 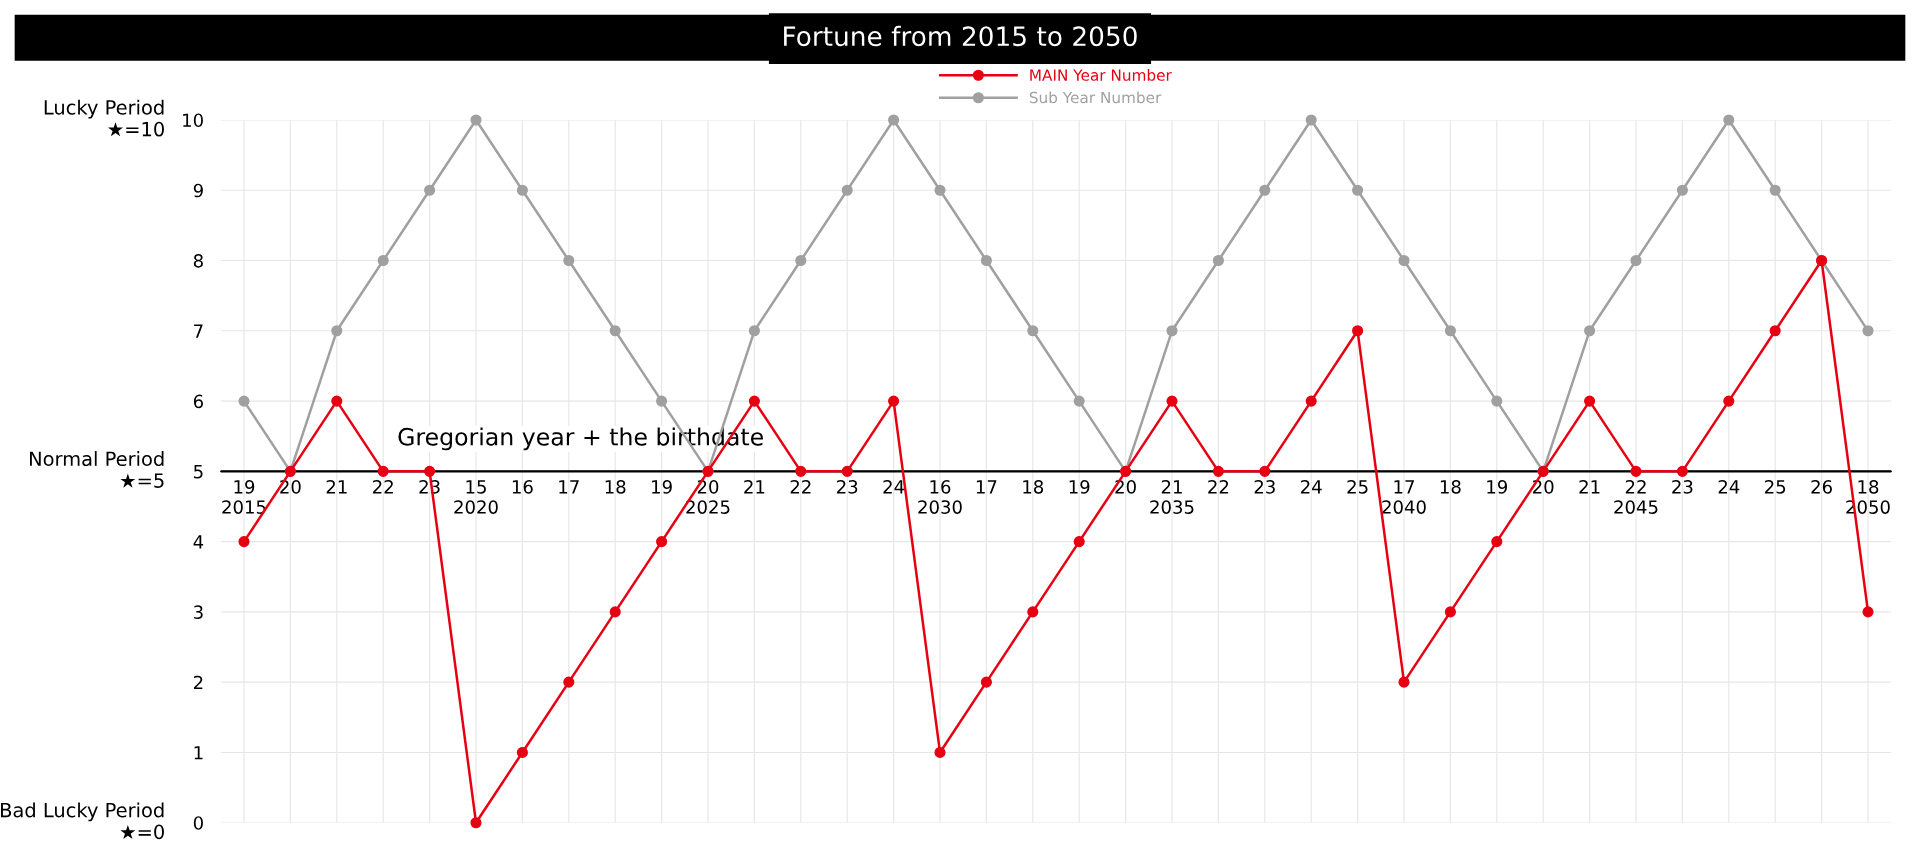 What do you see at coordinates (198, 542) in the screenshot?
I see `y-tick-label: 4` at bounding box center [198, 542].